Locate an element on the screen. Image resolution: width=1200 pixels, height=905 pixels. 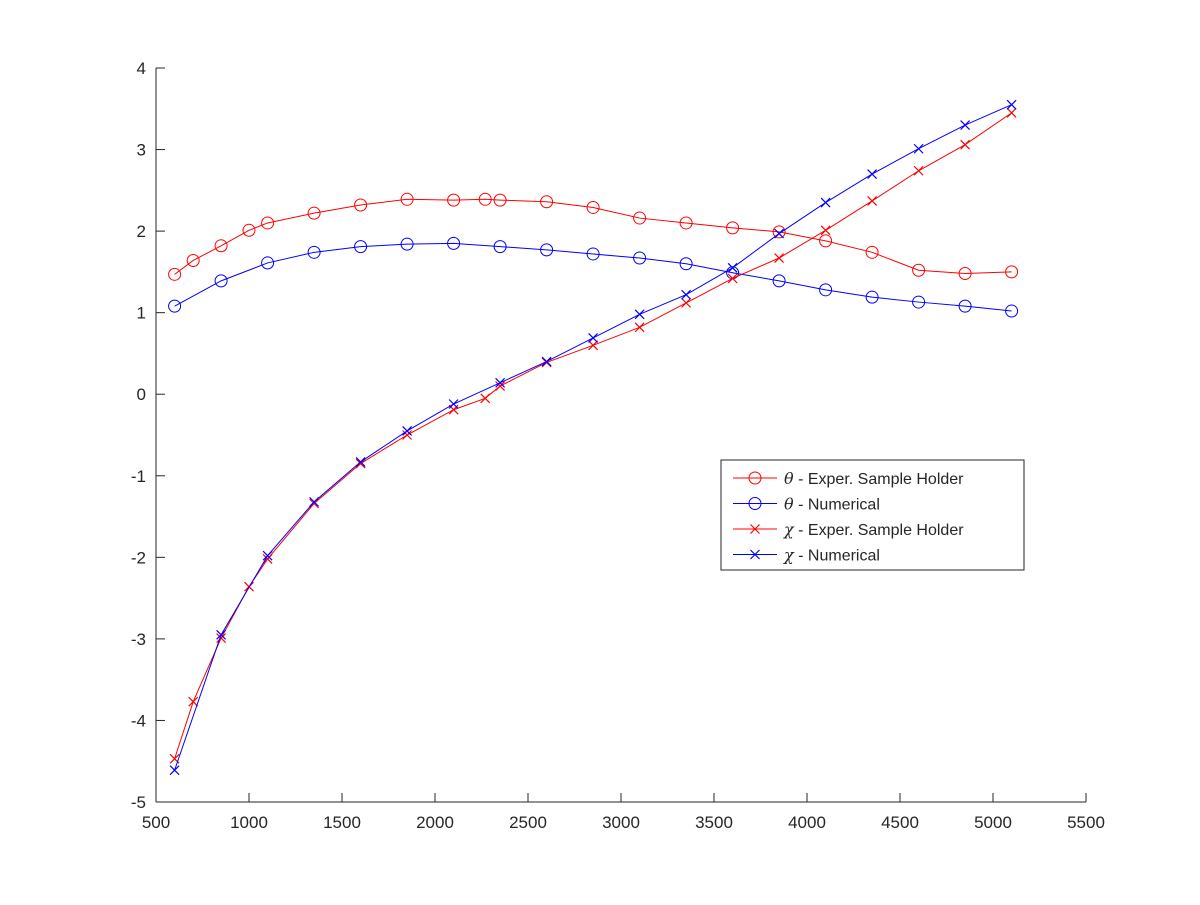
y-tick-label: -4 is located at coordinates (138, 720).